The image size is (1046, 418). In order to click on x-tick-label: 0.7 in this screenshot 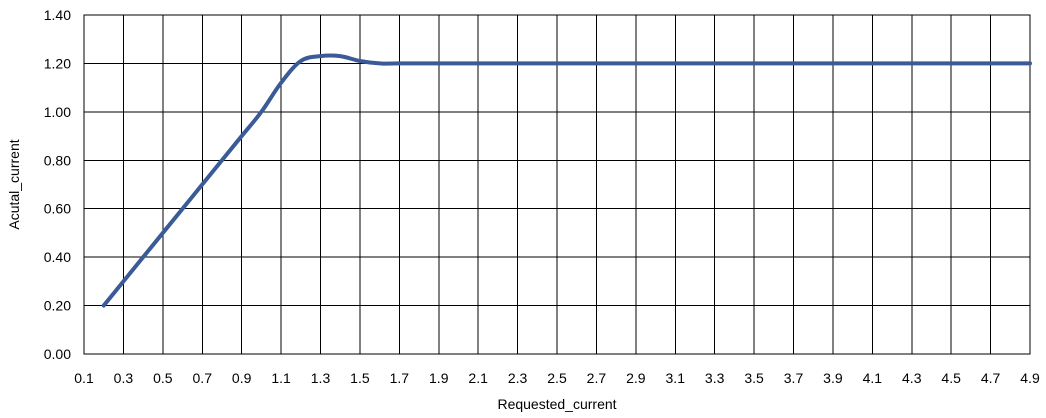, I will do `click(203, 378)`.